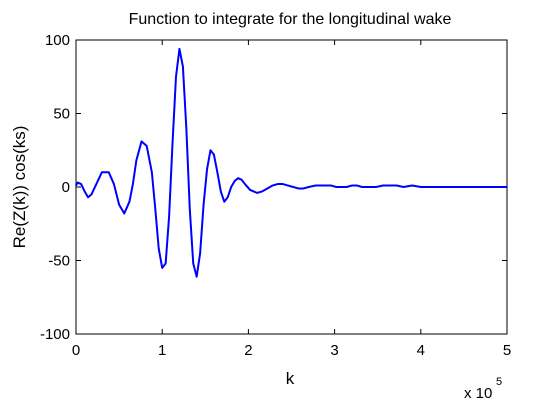  I want to click on x-tick-label: 4, so click(421, 350).